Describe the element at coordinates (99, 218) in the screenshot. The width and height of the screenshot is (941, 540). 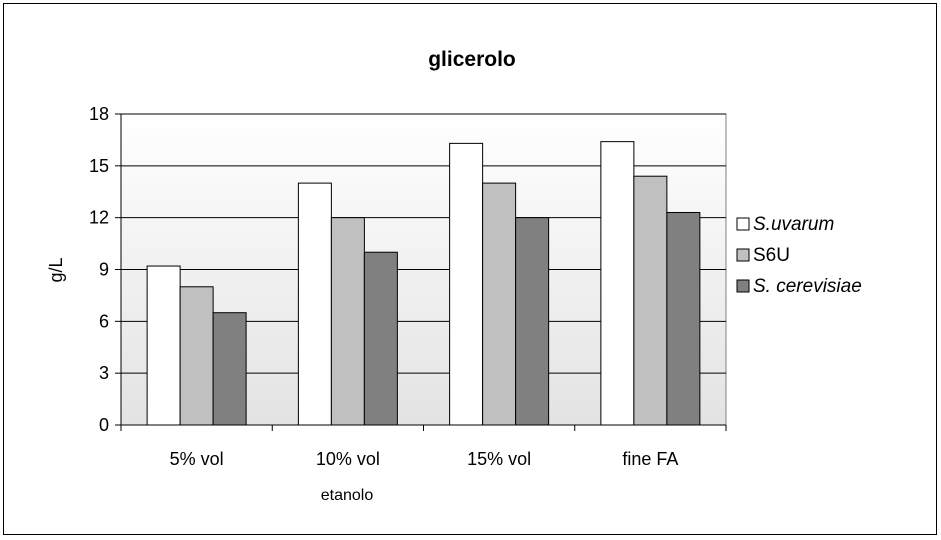
I see `y-tick-label: 12` at that location.